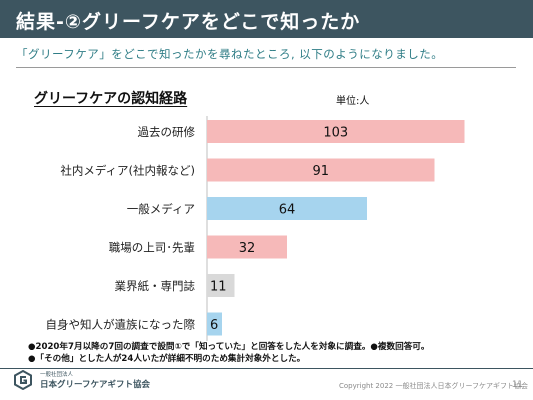  I want to click on header-bar: 結果-②グリーフケアをどこで知ったか, so click(266, 19).